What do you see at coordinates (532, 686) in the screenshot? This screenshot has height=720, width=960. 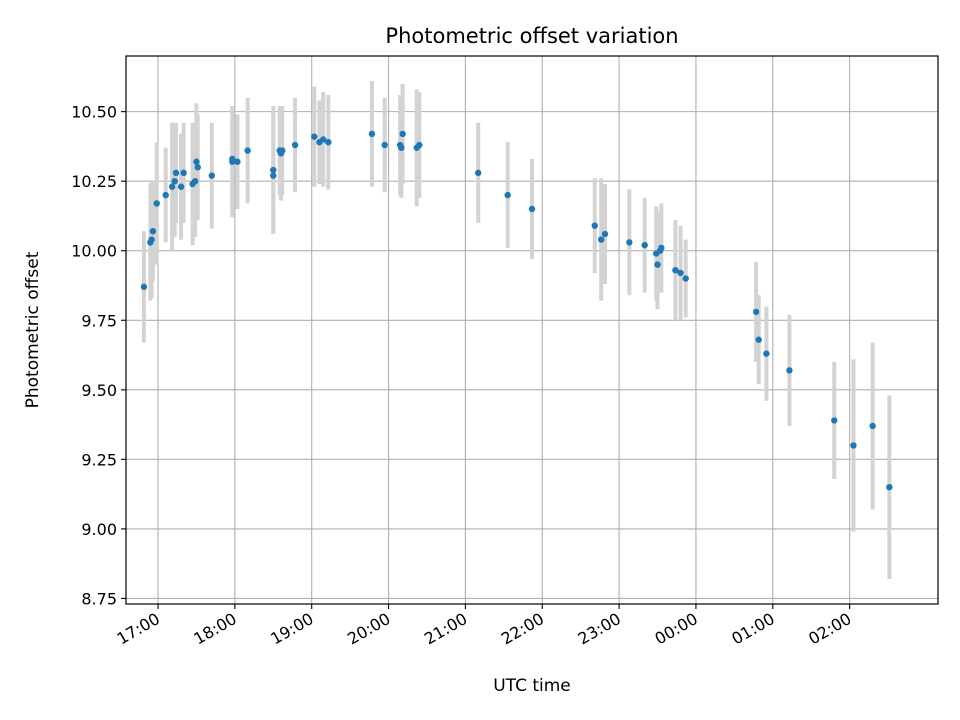 I see `x-axis-label: UTC time` at bounding box center [532, 686].